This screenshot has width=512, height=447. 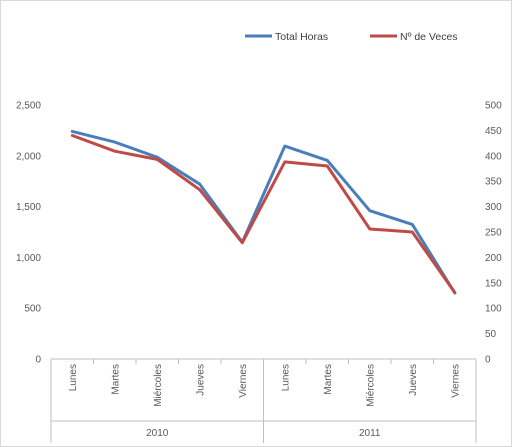 What do you see at coordinates (32, 309) in the screenshot?
I see `y-left-tick-label: 500` at bounding box center [32, 309].